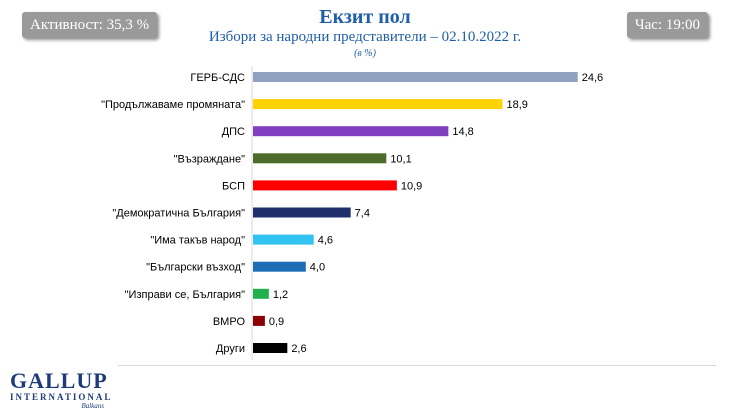 The image size is (730, 411). Describe the element at coordinates (417, 365) in the screenshot. I see `footer-divider` at that location.